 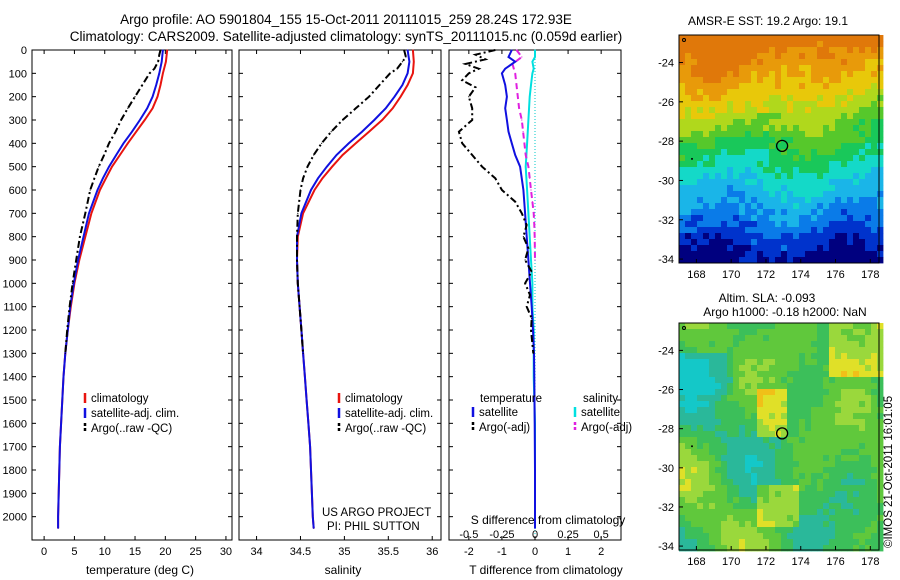 What do you see at coordinates (666, 391) in the screenshot?
I see `y-tick-label: -26` at bounding box center [666, 391].